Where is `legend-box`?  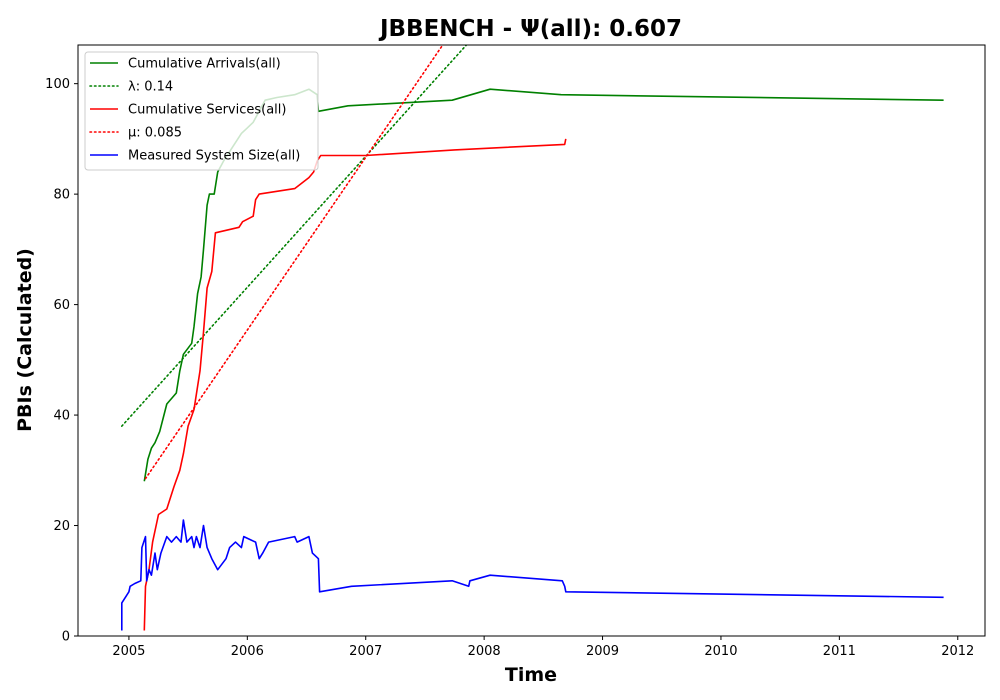
legend-box is located at coordinates (201, 111).